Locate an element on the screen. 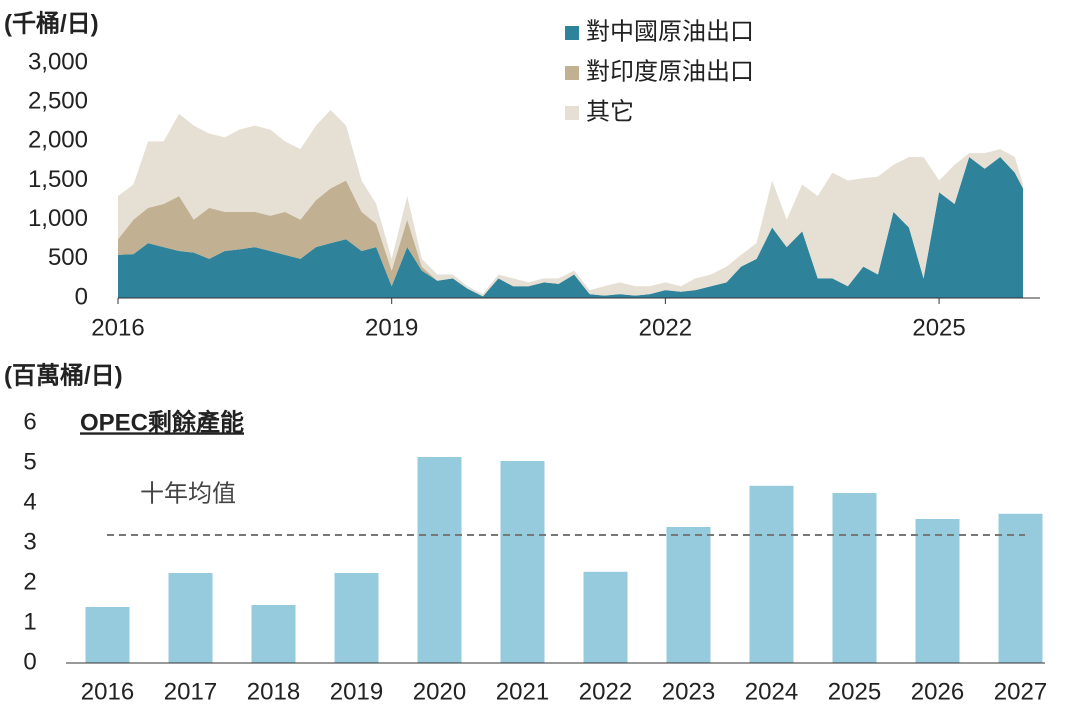 The height and width of the screenshot is (718, 1077). x-tick-label: 2026 is located at coordinates (937, 691).